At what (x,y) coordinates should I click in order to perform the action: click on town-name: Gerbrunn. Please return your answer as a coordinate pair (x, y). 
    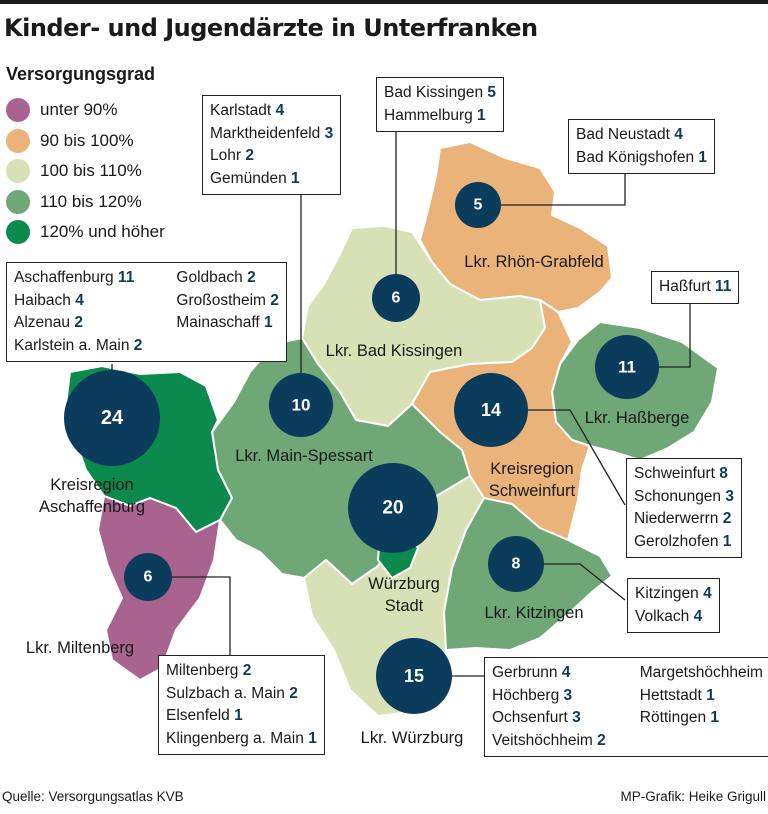
    Looking at the image, I should click on (525, 672).